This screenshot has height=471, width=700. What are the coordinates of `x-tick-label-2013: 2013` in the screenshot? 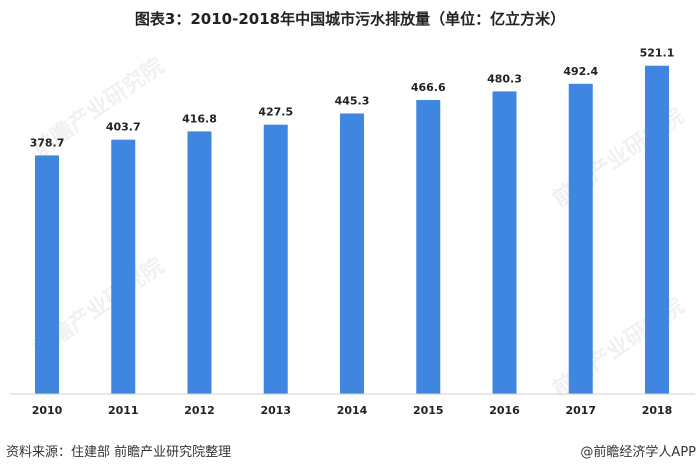 It's located at (275, 410).